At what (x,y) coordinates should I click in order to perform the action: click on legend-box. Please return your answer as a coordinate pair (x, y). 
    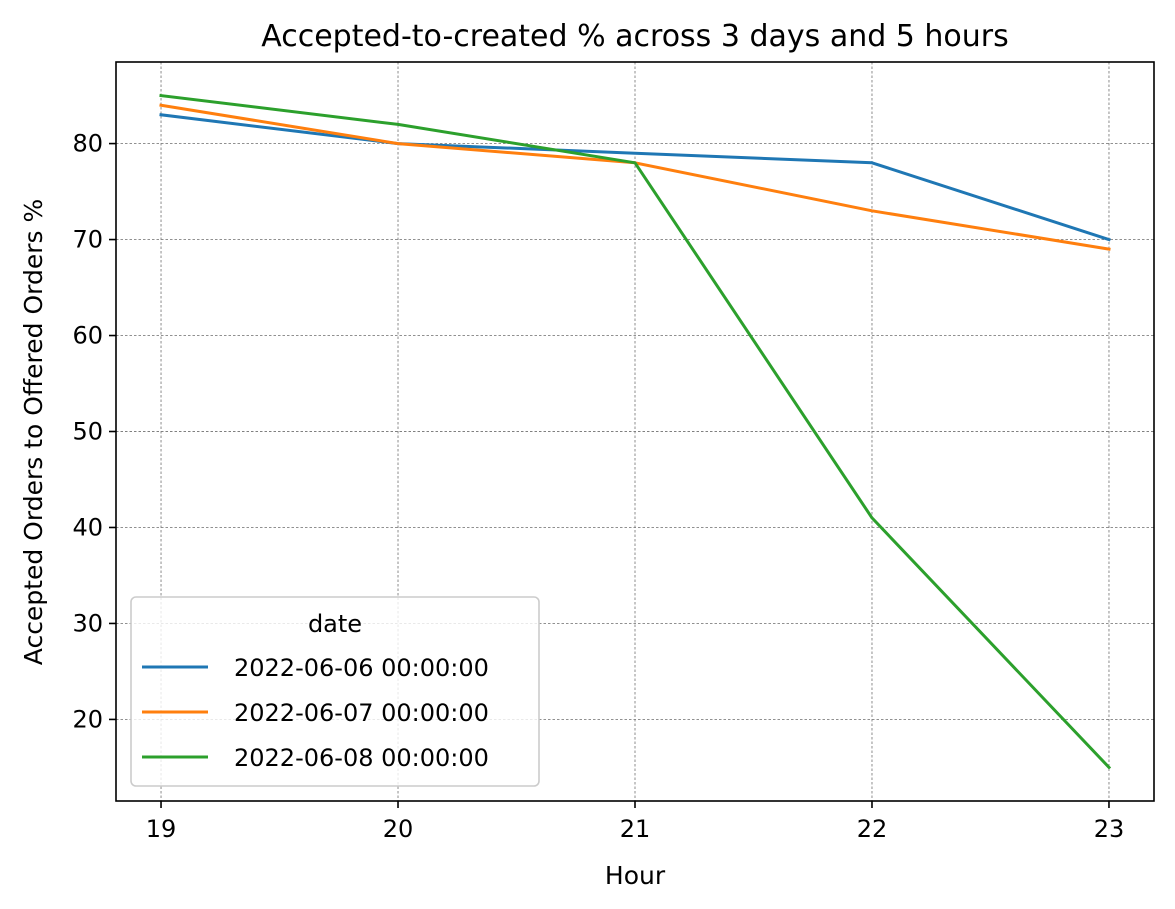
    Looking at the image, I should click on (335, 691).